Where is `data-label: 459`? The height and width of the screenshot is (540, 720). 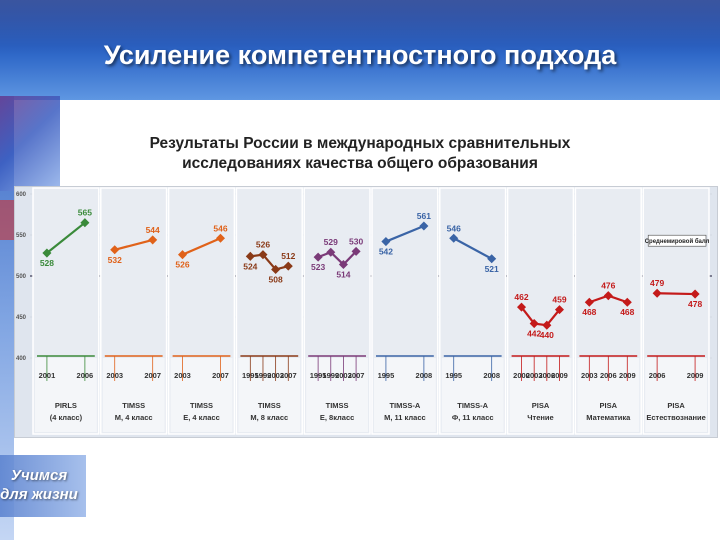 data-label: 459 is located at coordinates (559, 300).